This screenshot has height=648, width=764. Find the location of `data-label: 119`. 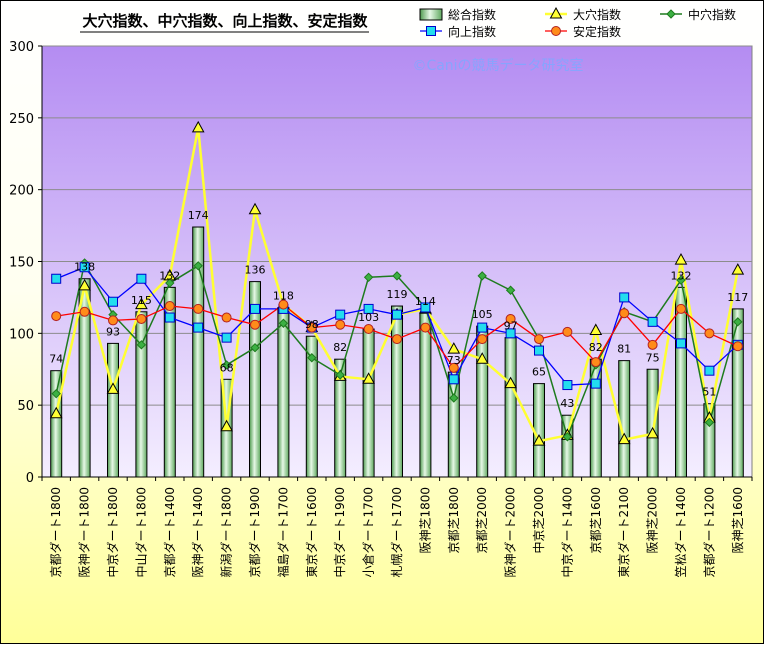

data-label: 119 is located at coordinates (397, 294).